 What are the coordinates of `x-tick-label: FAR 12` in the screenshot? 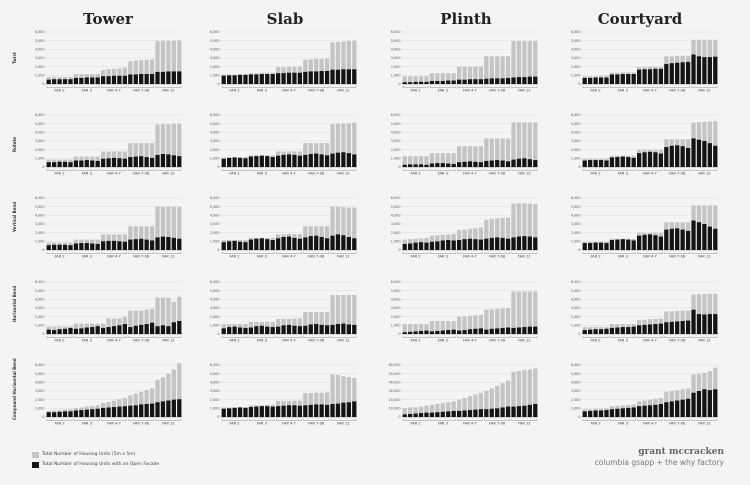 It's located at (524, 341).